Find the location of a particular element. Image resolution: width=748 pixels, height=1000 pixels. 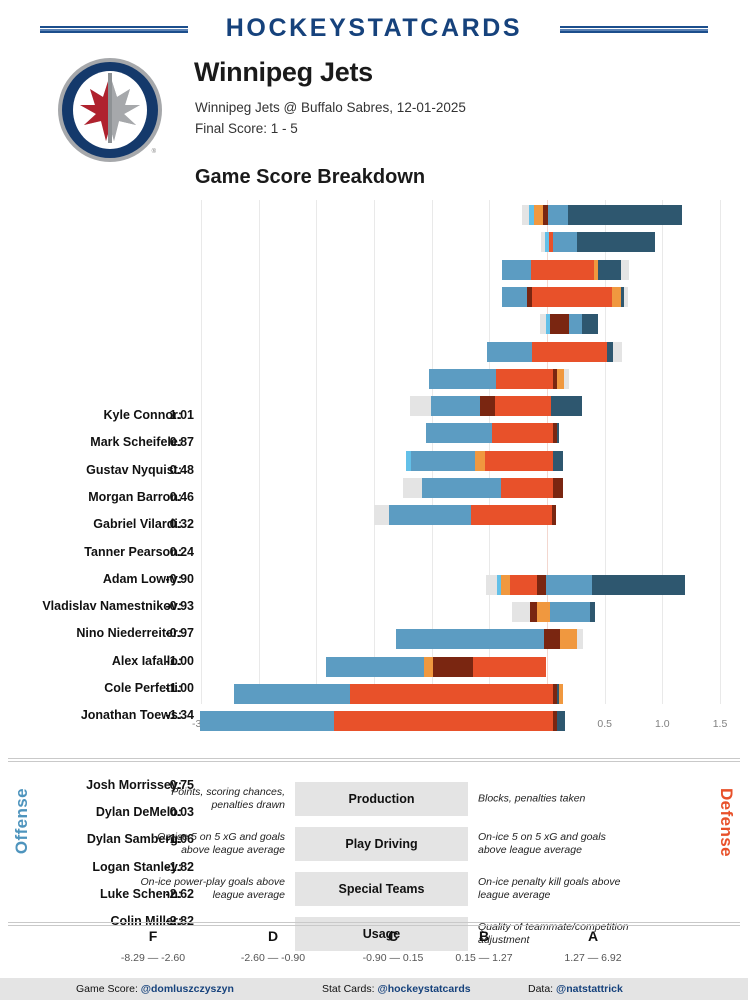

grade-range: -2.60 — -0.90 is located at coordinates (273, 958).